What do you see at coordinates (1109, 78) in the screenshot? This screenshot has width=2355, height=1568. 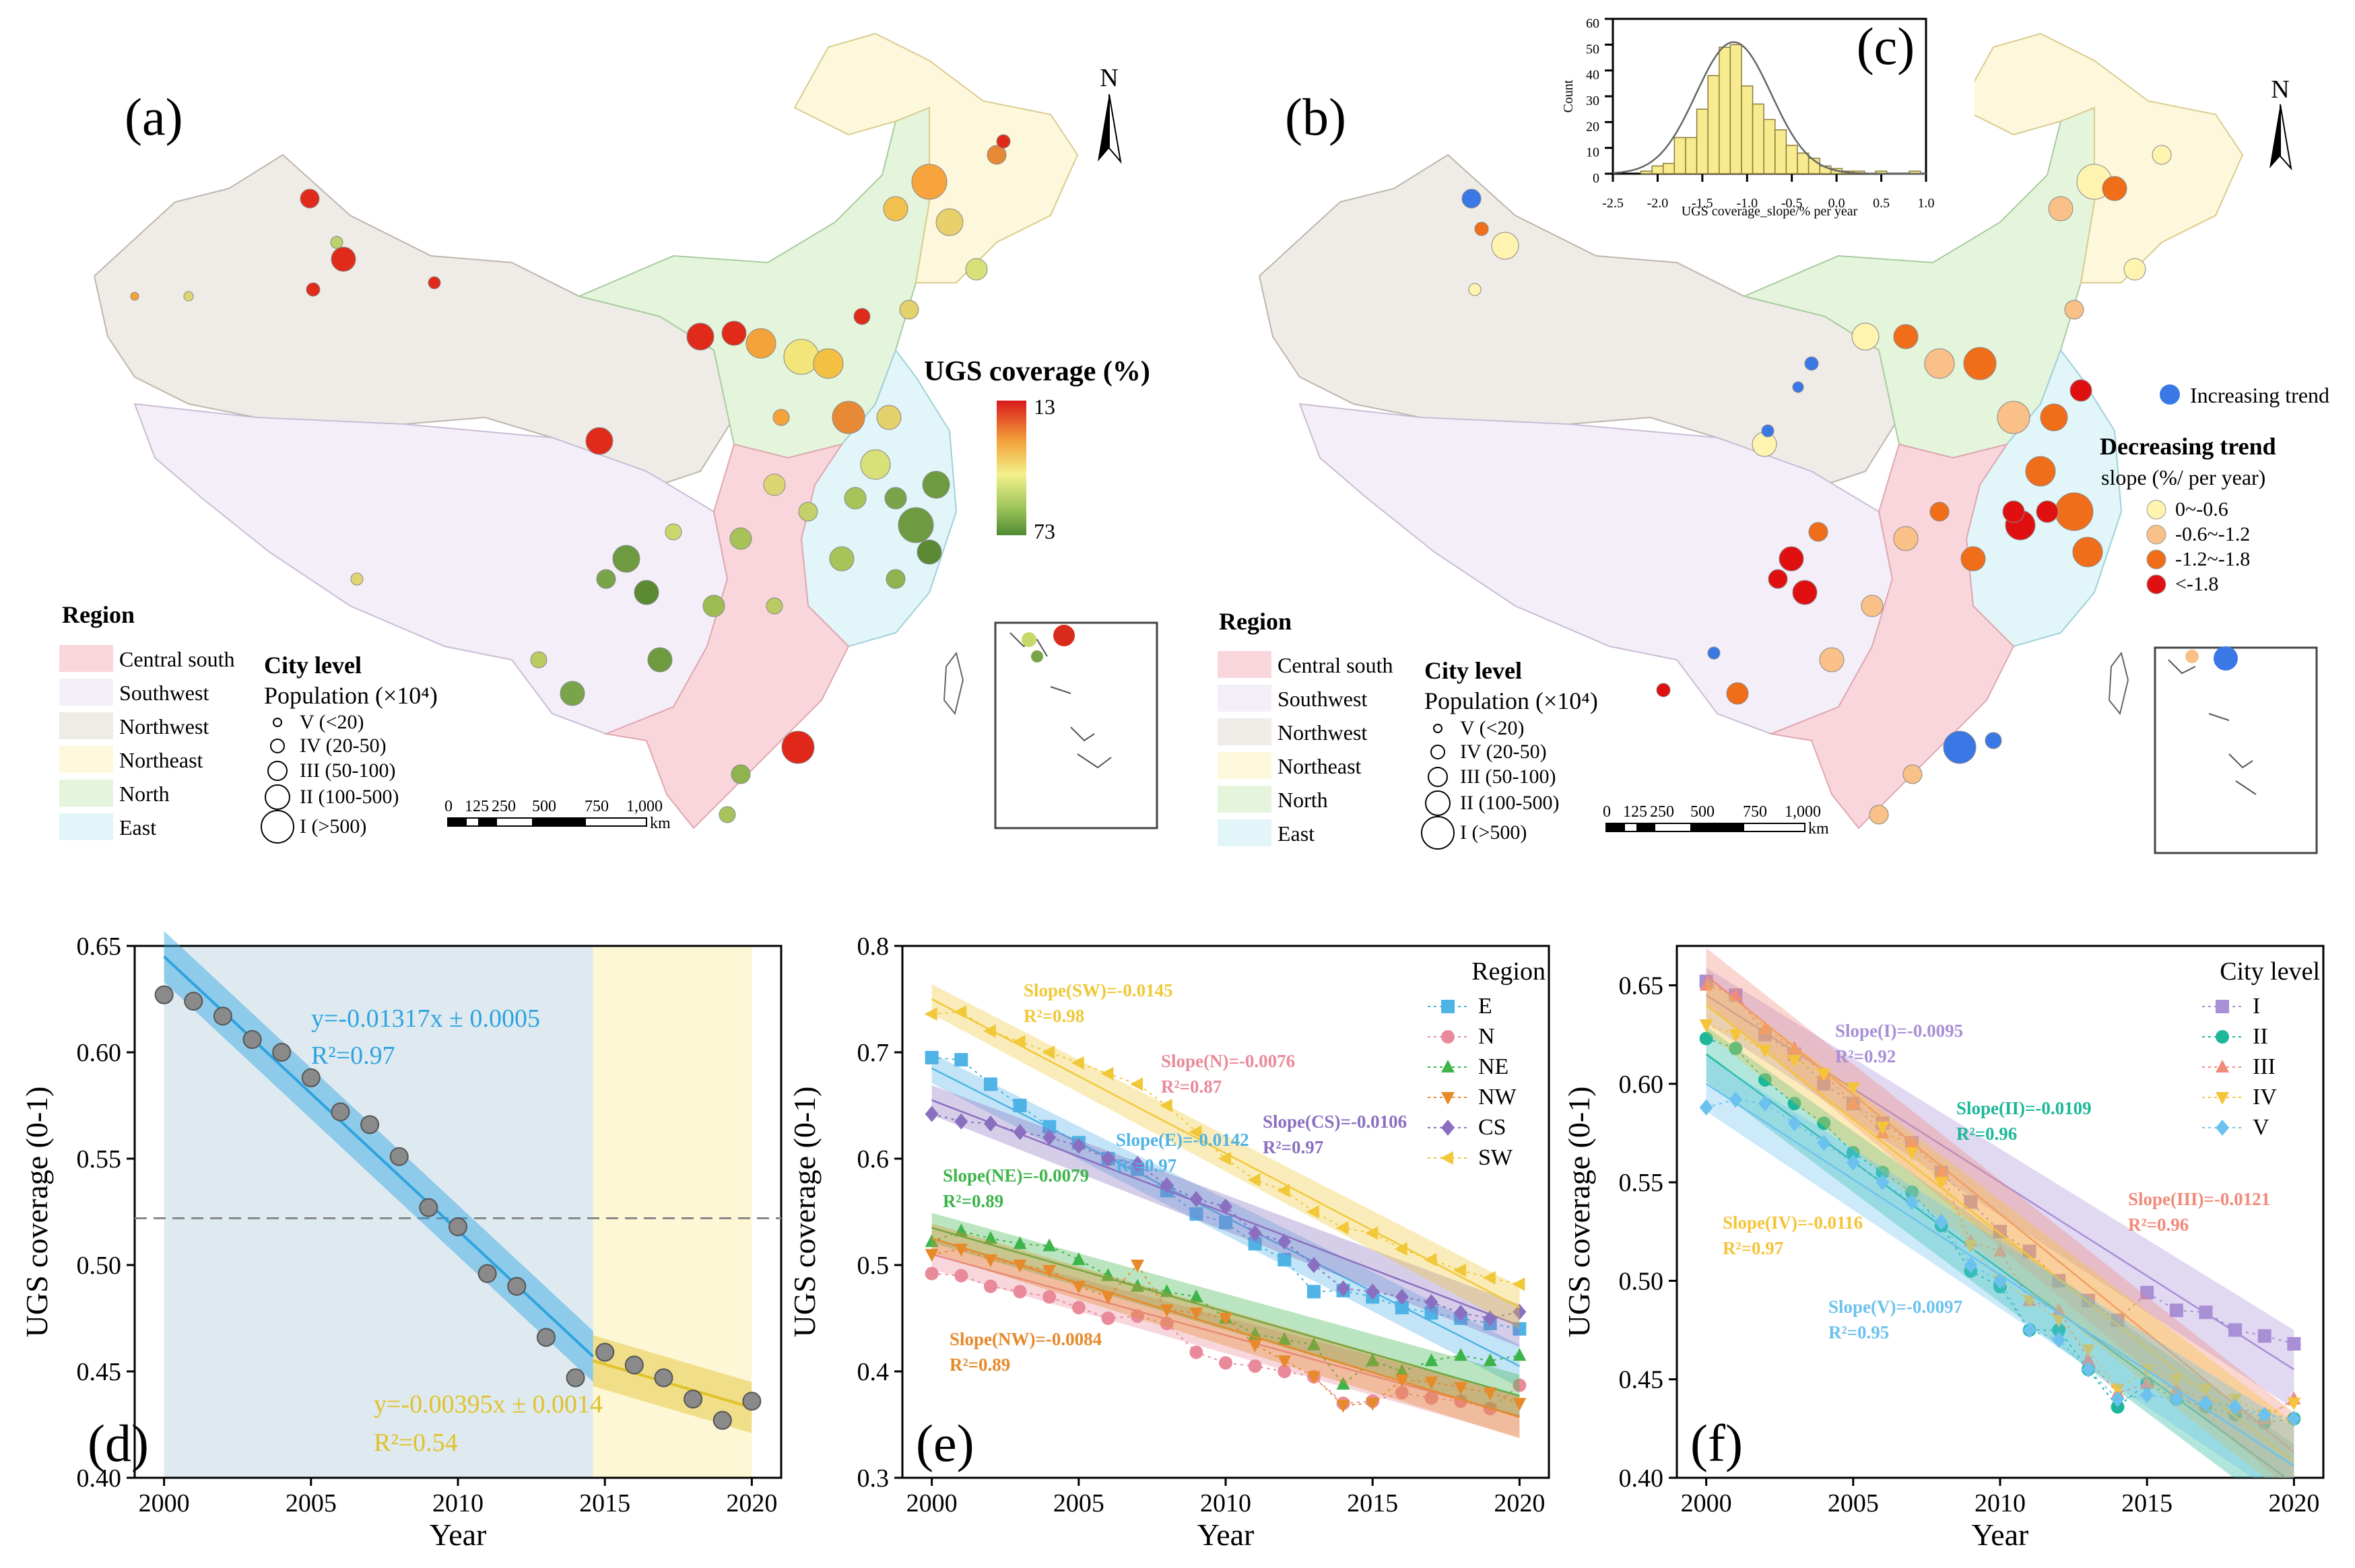 I see `svg-text: N` at bounding box center [1109, 78].